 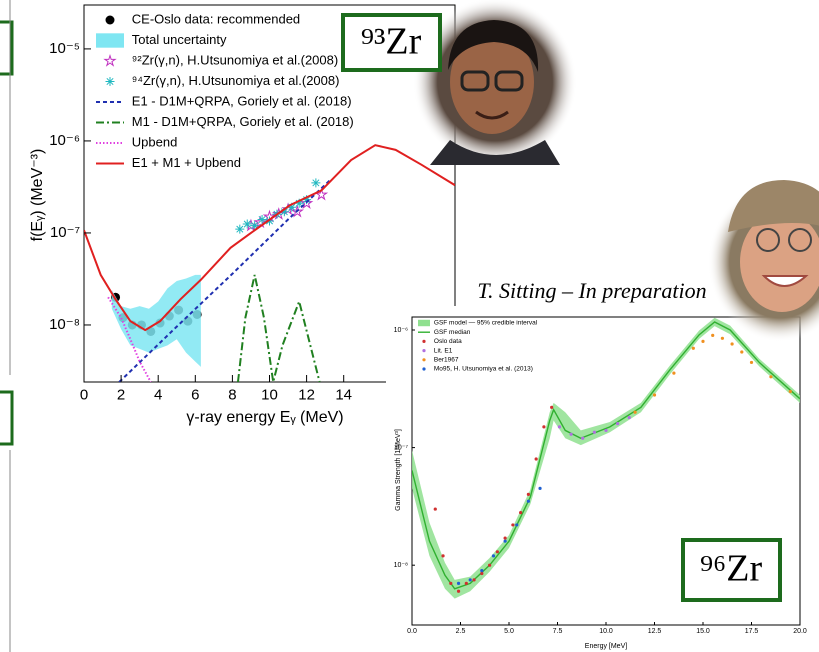 I want to click on isotope-label: ⁹³Zr, so click(x=391, y=42).